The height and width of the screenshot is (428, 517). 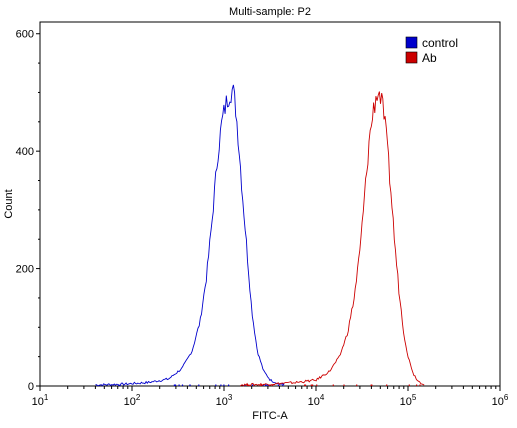 What do you see at coordinates (270, 416) in the screenshot?
I see `x-axis-label: FITC-A` at bounding box center [270, 416].